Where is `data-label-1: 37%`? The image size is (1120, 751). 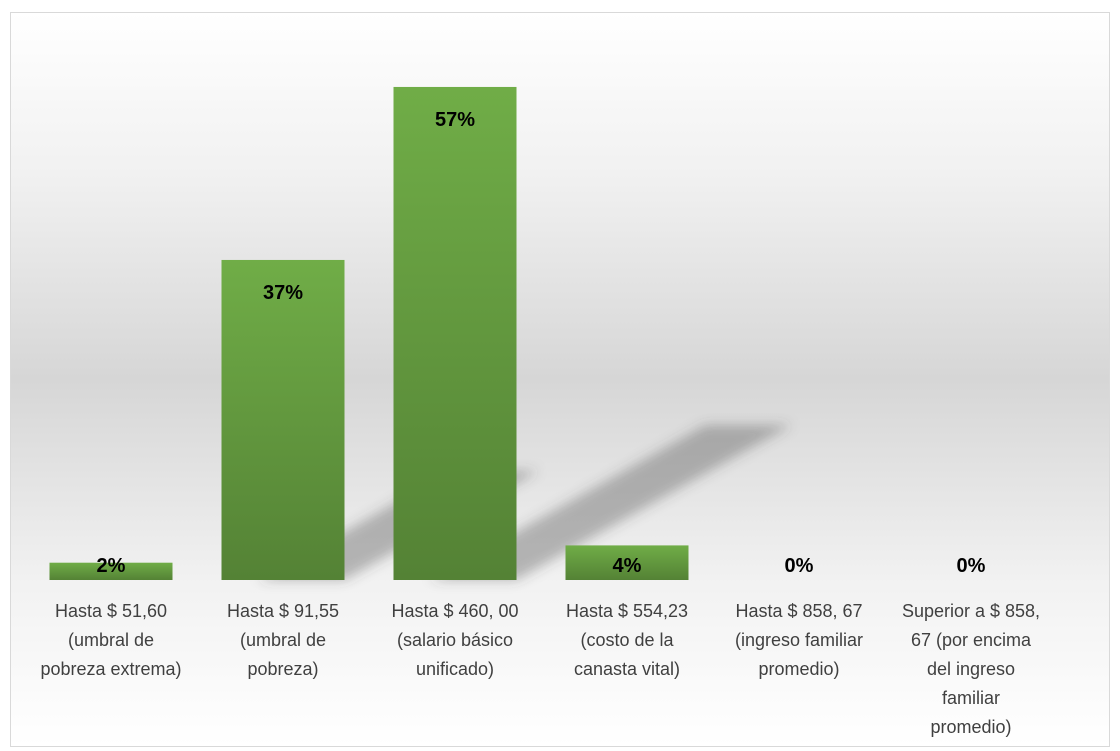 data-label-1: 37% is located at coordinates (283, 293).